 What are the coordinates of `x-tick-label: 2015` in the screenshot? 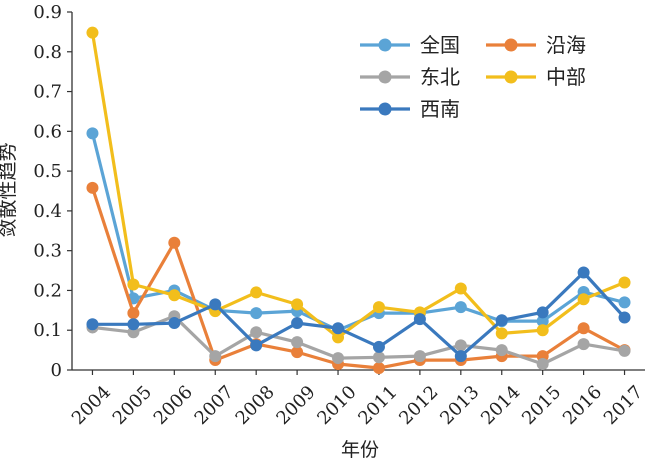 It's located at (541, 405).